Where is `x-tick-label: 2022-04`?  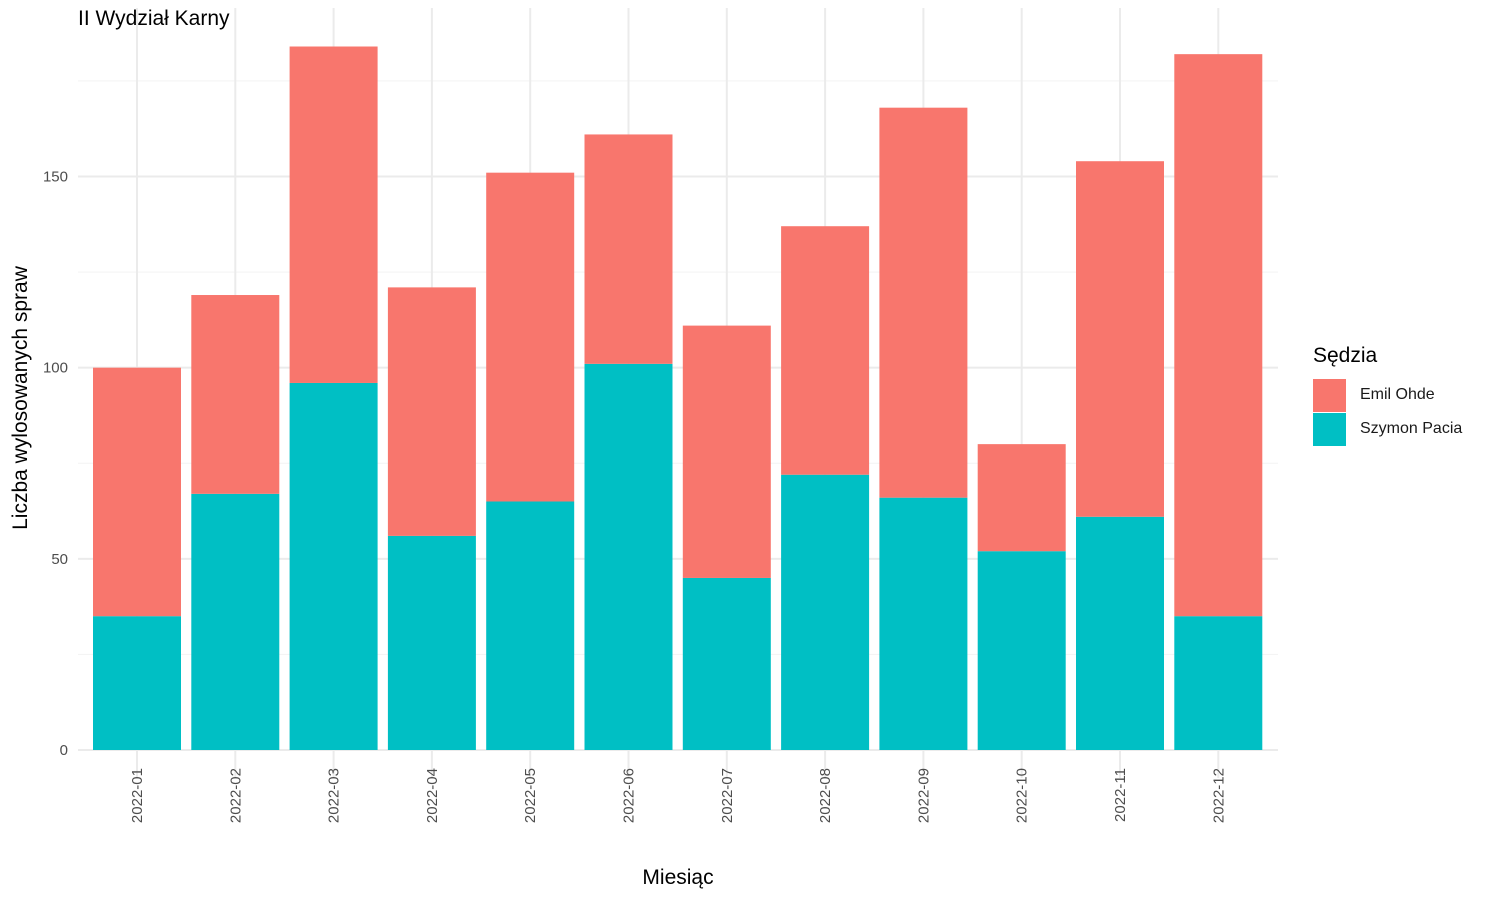 x-tick-label: 2022-04 is located at coordinates (432, 795).